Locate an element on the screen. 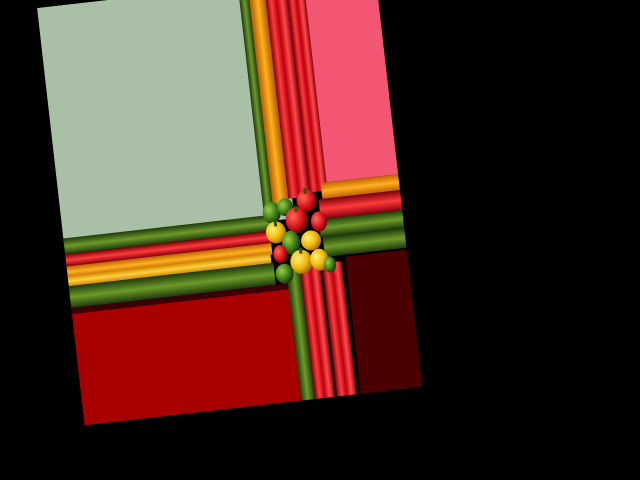 The height and width of the screenshot is (480, 640). stripe-vertical-orange is located at coordinates (268, 102).